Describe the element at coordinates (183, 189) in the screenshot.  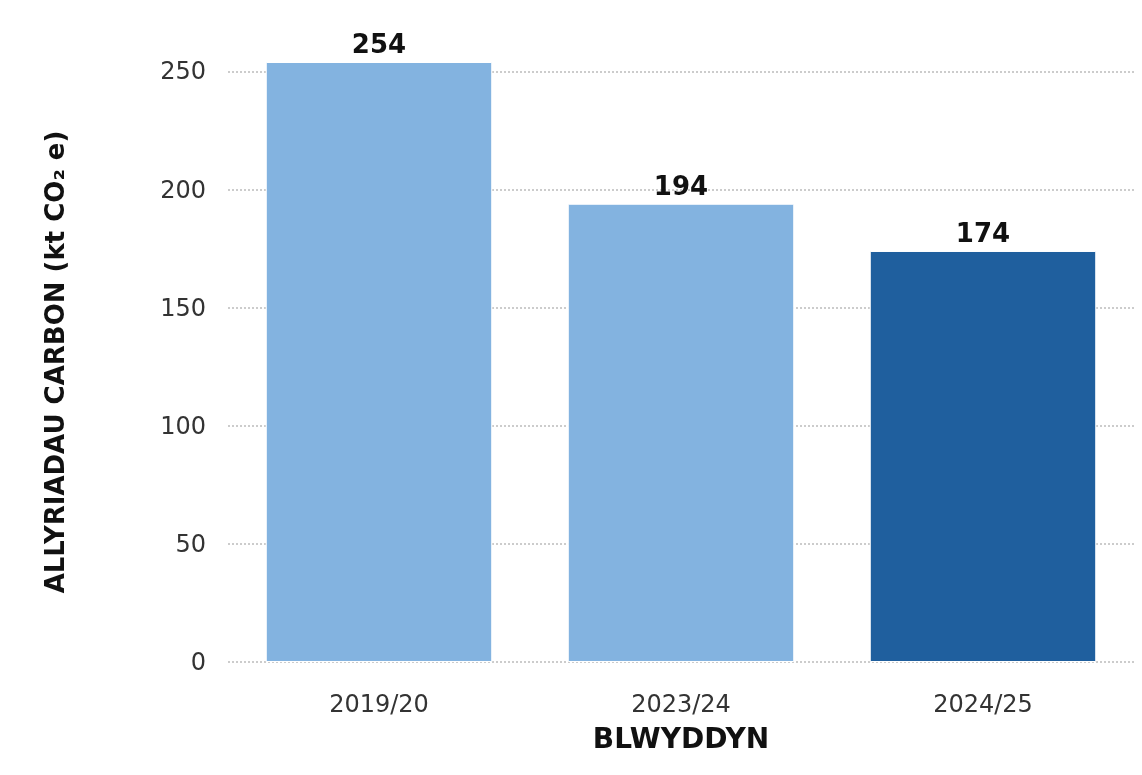
I see `y-tick-label: 200` at that location.